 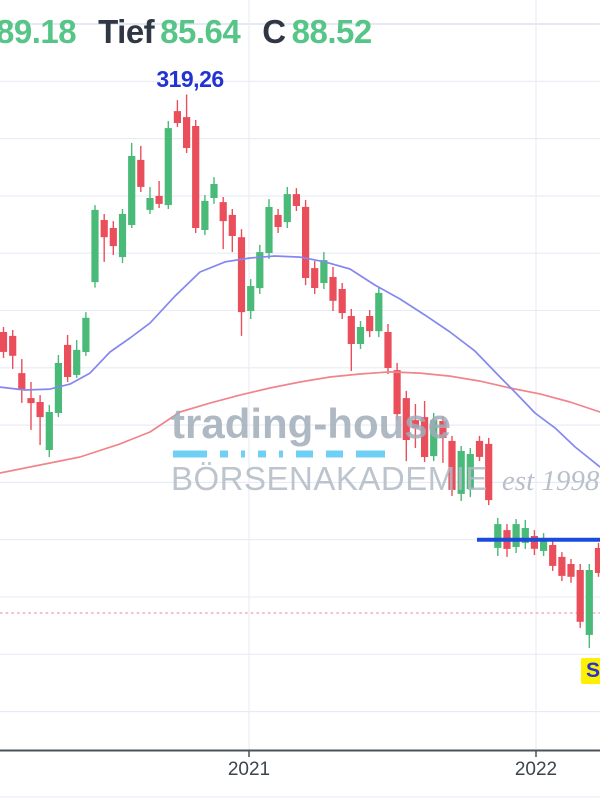 What do you see at coordinates (38, 31) in the screenshot?
I see `high-value: 89.18` at bounding box center [38, 31].